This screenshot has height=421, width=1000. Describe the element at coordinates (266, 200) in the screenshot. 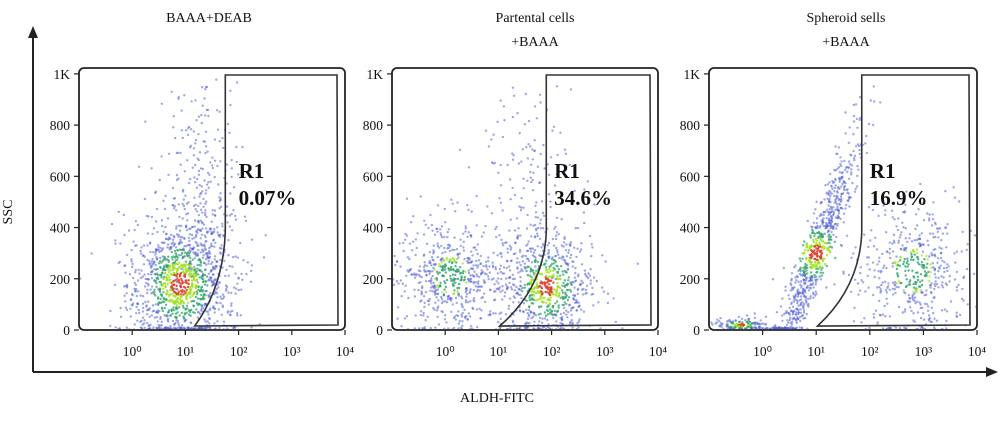

I see `gate-r1` at that location.